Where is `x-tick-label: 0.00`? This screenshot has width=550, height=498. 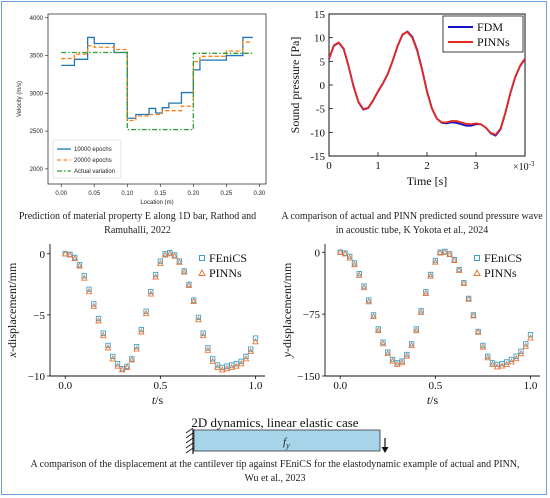
x-tick-label: 0.00 is located at coordinates (61, 194).